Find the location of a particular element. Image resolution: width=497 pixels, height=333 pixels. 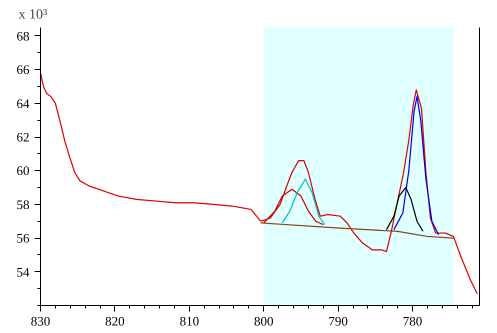

y-tick-label: 62 is located at coordinates (23, 137).